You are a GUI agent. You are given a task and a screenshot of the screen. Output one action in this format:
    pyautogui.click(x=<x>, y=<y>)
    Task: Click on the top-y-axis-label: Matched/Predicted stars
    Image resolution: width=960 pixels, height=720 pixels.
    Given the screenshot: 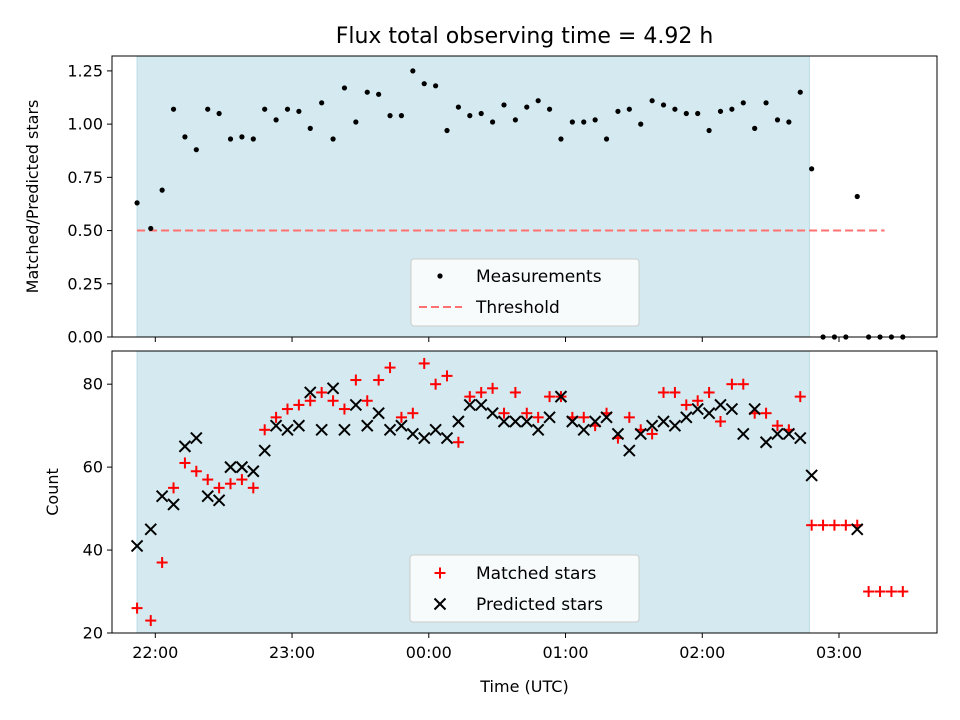 What is the action you would take?
    pyautogui.click(x=32, y=197)
    